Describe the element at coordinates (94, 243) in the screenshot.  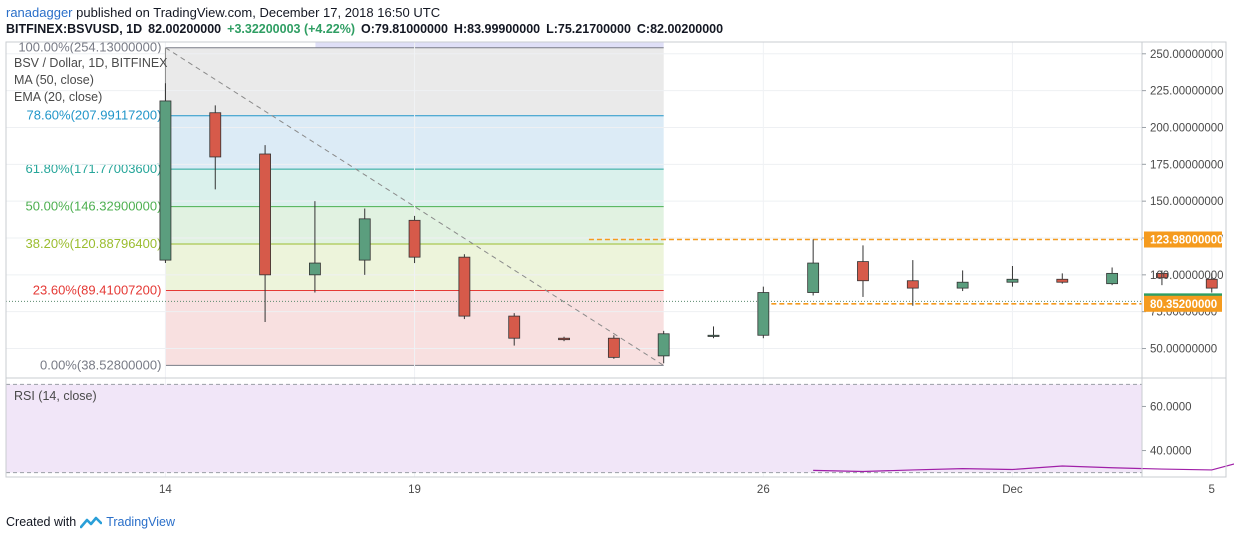
I see `fib-level-label: 38.20%(120.88796400)` at that location.